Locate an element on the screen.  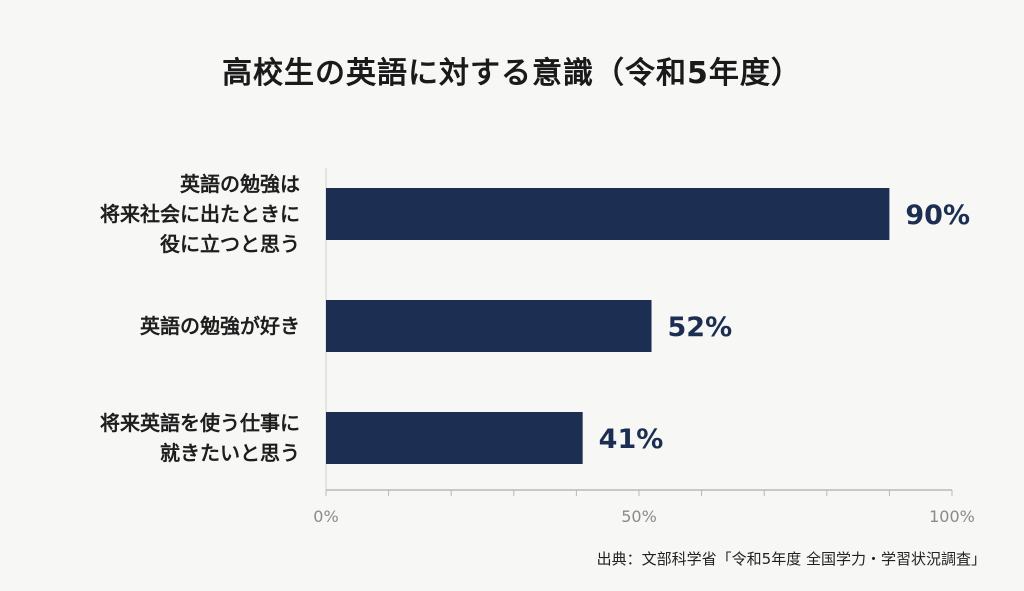
chart-title: 高校生の英語に対する意識（令和5年度） is located at coordinates (512, 73).